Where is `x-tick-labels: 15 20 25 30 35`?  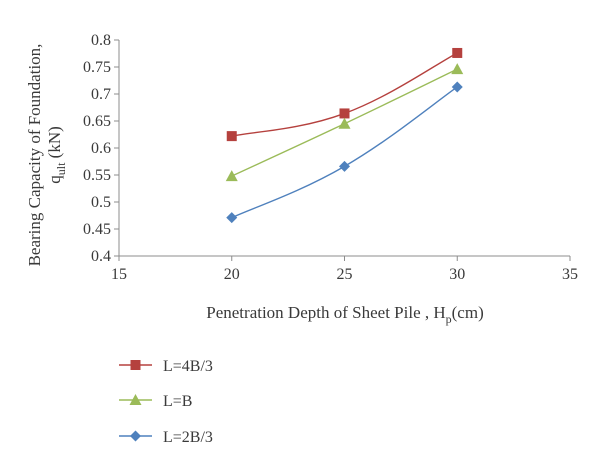 x-tick-labels: 15 20 25 30 35 is located at coordinates (344, 274).